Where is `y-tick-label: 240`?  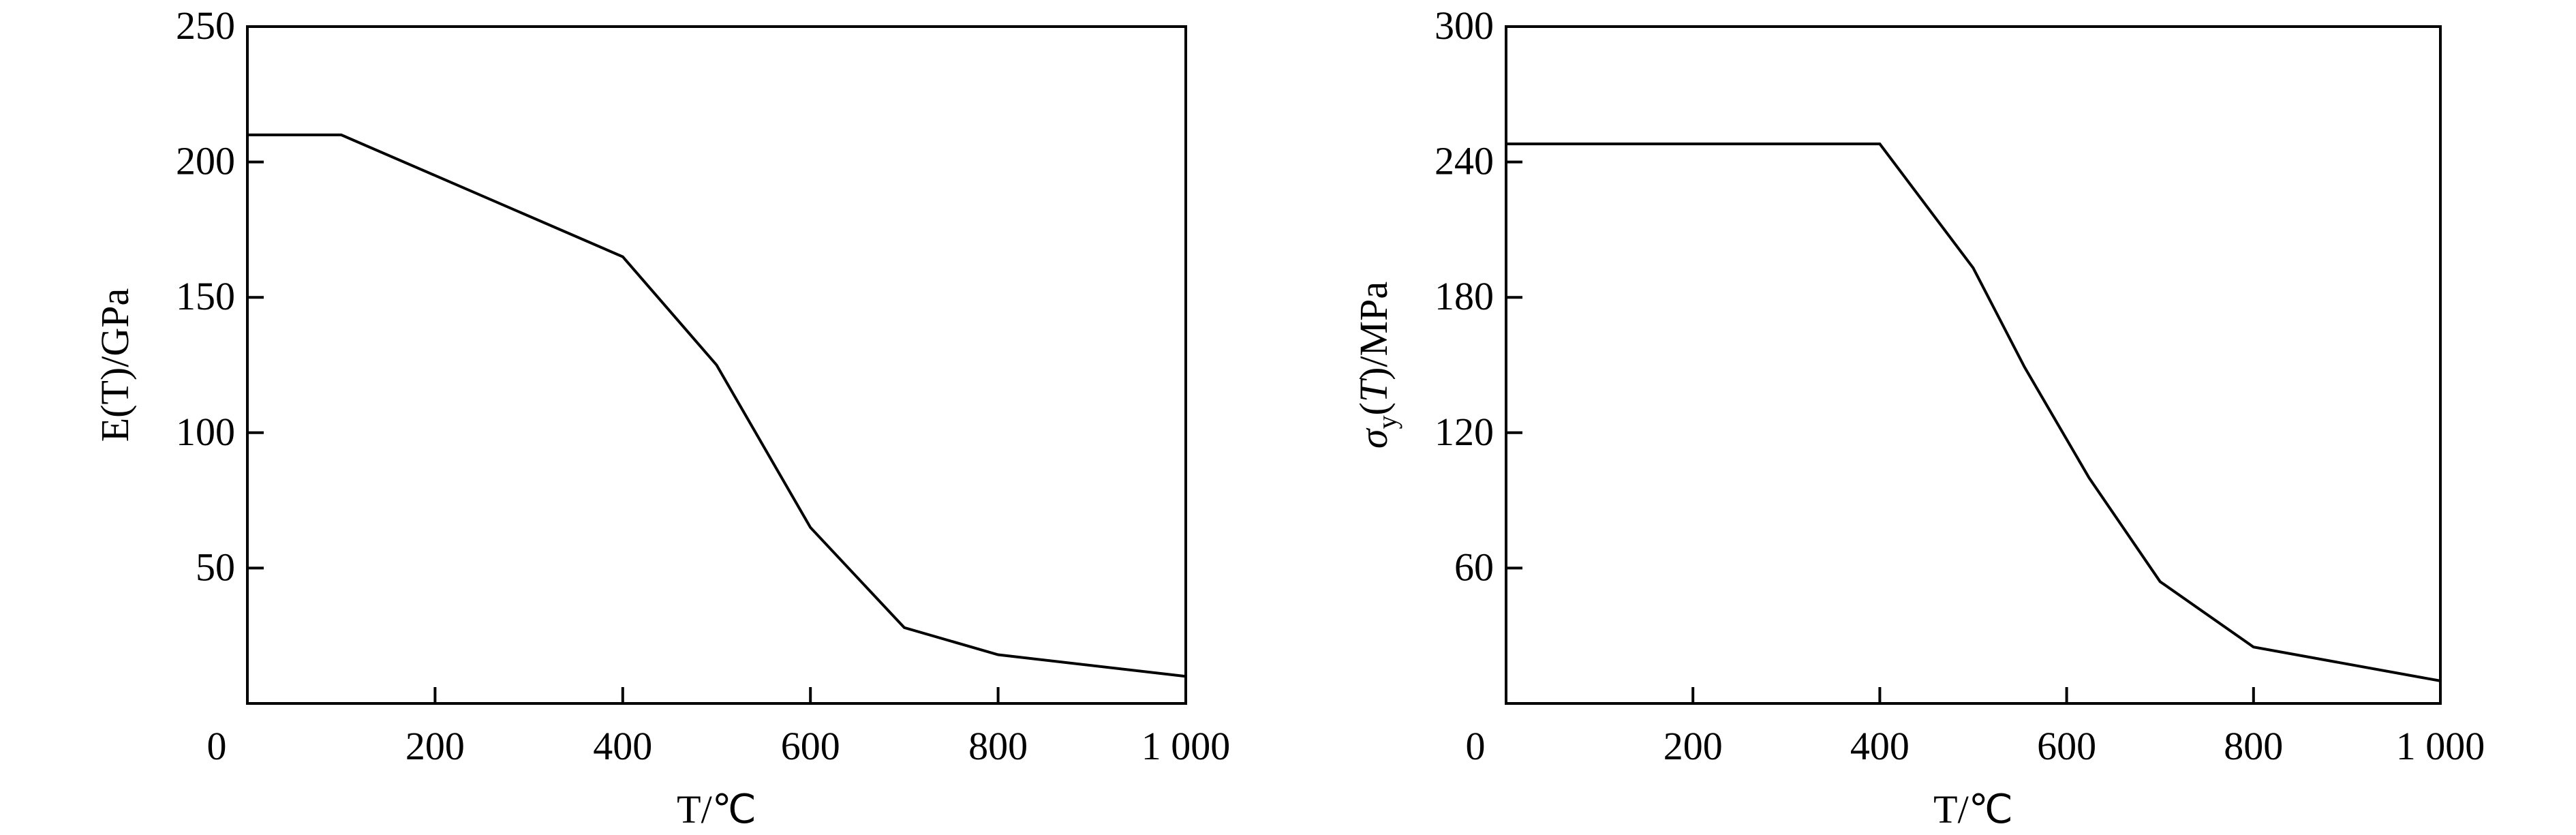
y-tick-label: 240 is located at coordinates (1464, 161).